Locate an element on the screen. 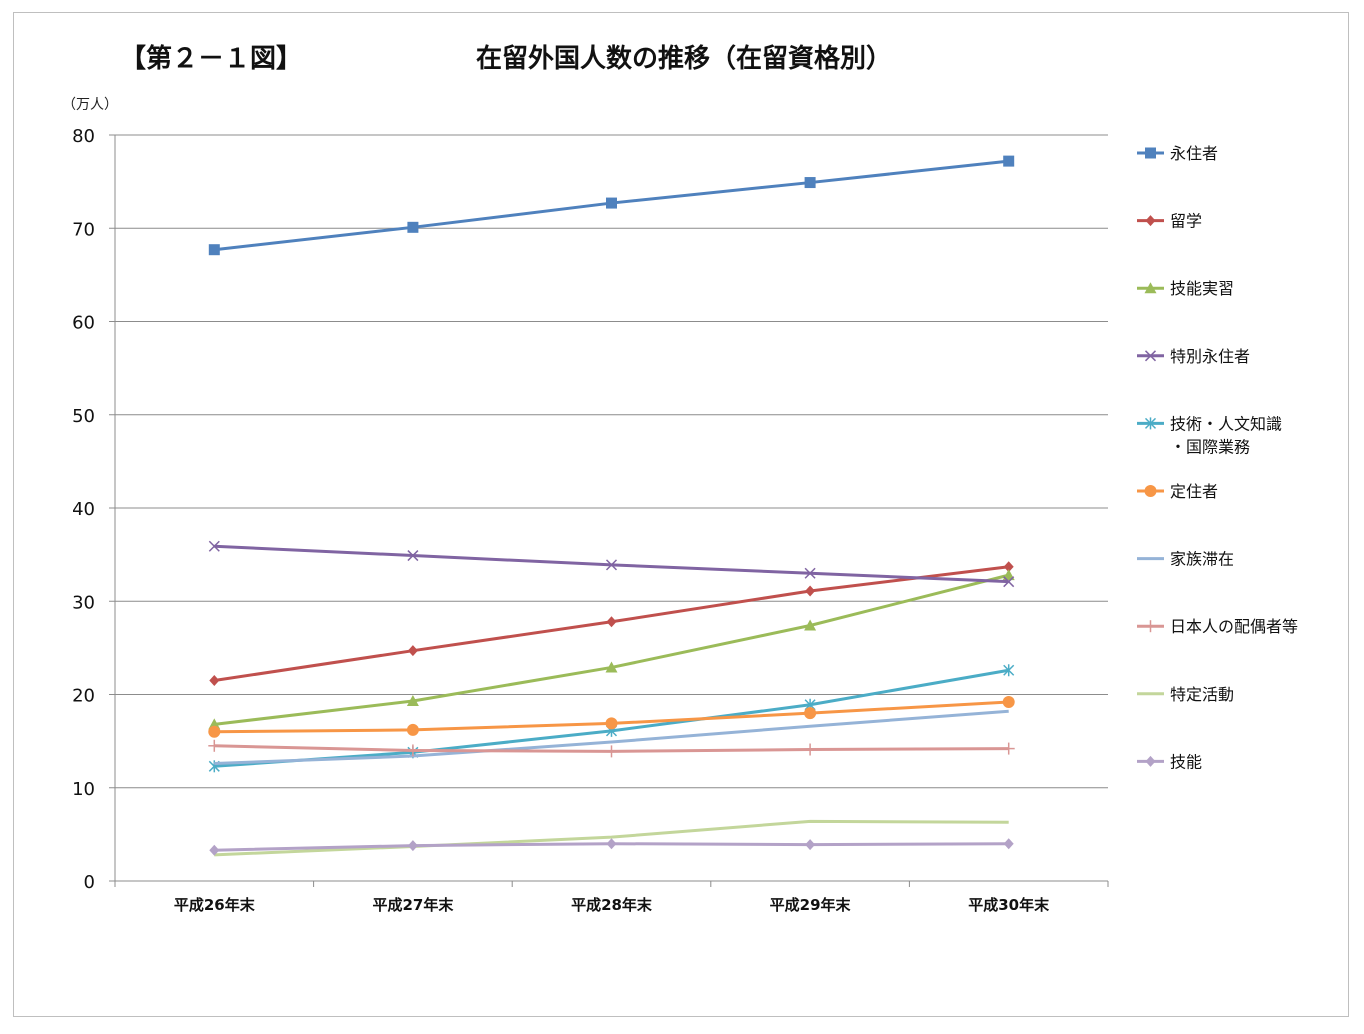 The image size is (1364, 1034). legend-entry-1: 永住者 is located at coordinates (1177, 153).